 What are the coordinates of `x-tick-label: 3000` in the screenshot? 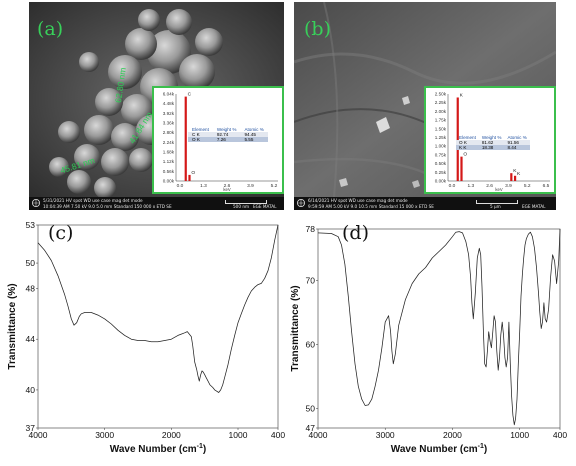 It's located at (104, 435).